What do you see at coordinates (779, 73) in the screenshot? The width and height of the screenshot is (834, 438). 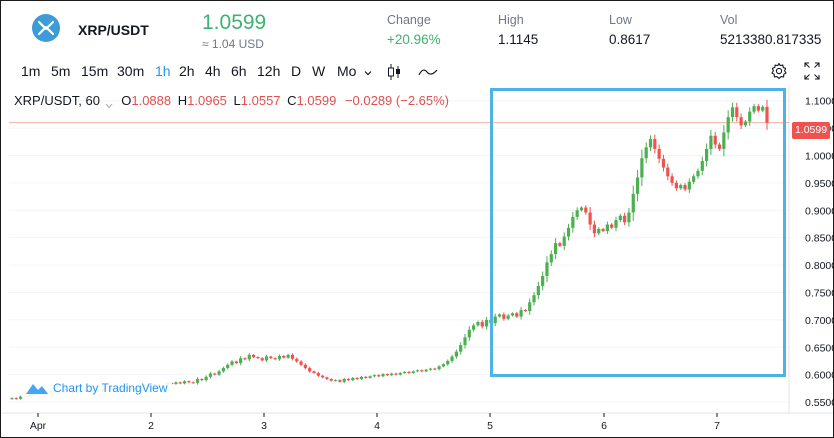 I see `settings-gear-icon` at bounding box center [779, 73].